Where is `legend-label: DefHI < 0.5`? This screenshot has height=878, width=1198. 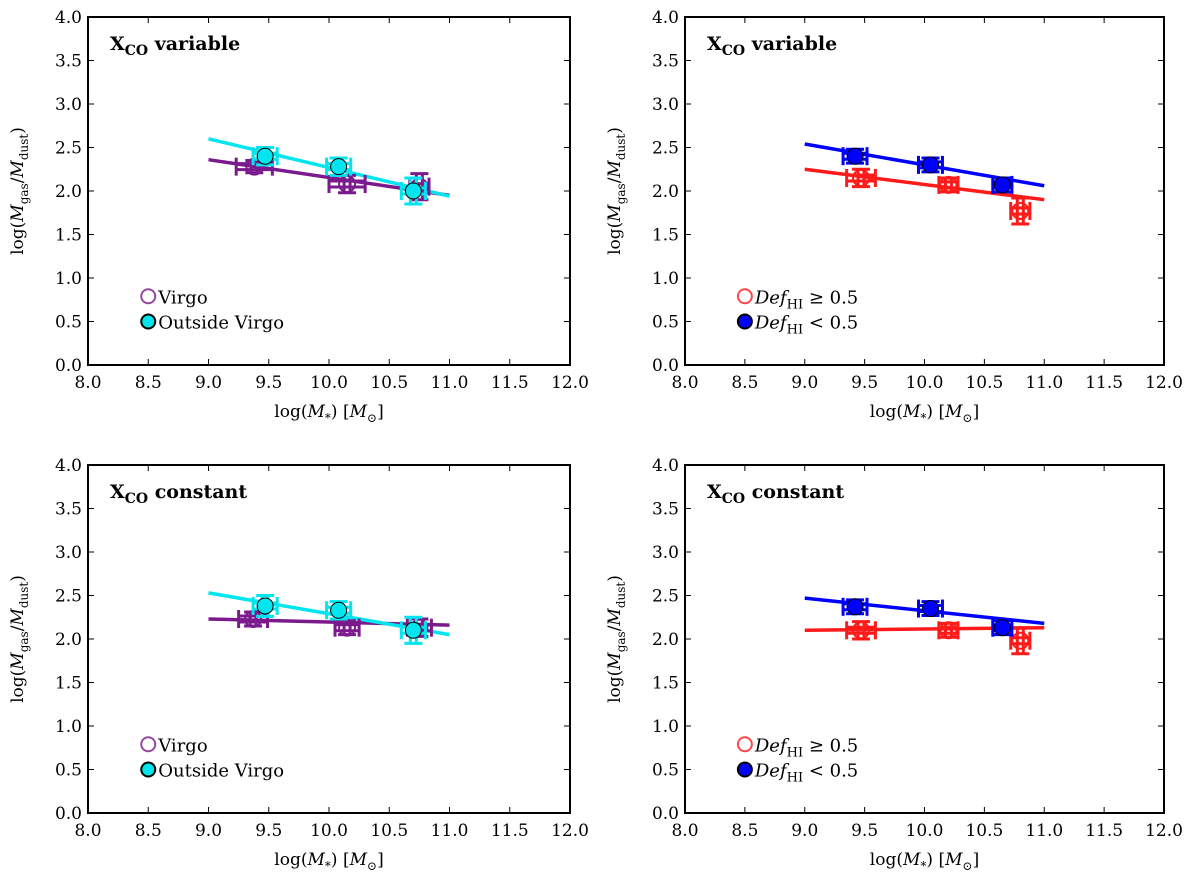
legend-label: DefHI < 0.5 is located at coordinates (806, 325).